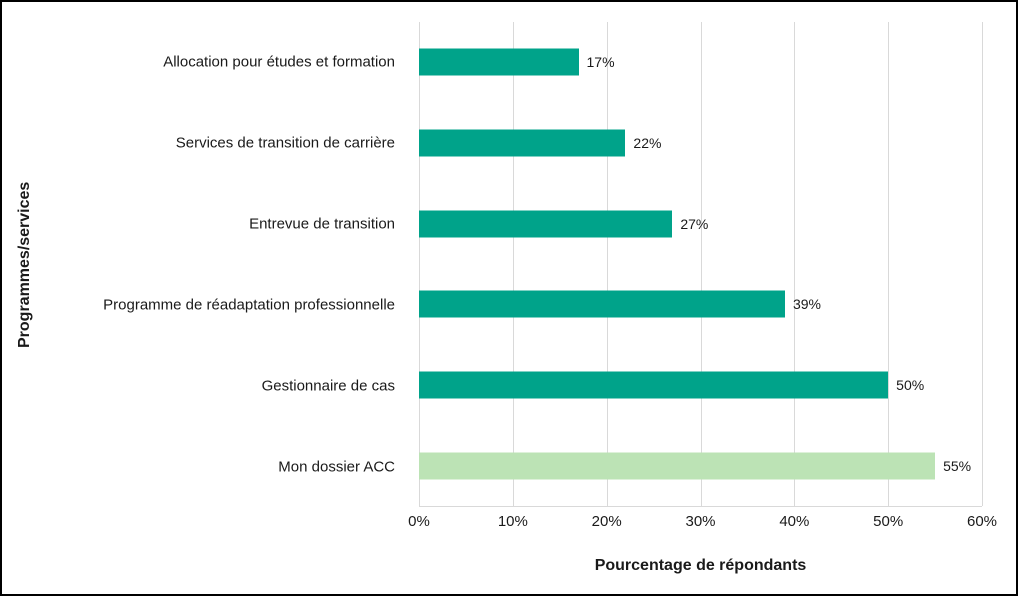 This screenshot has width=1018, height=596. Describe the element at coordinates (336, 467) in the screenshot. I see `category-label: Mon dossier ACC` at that location.